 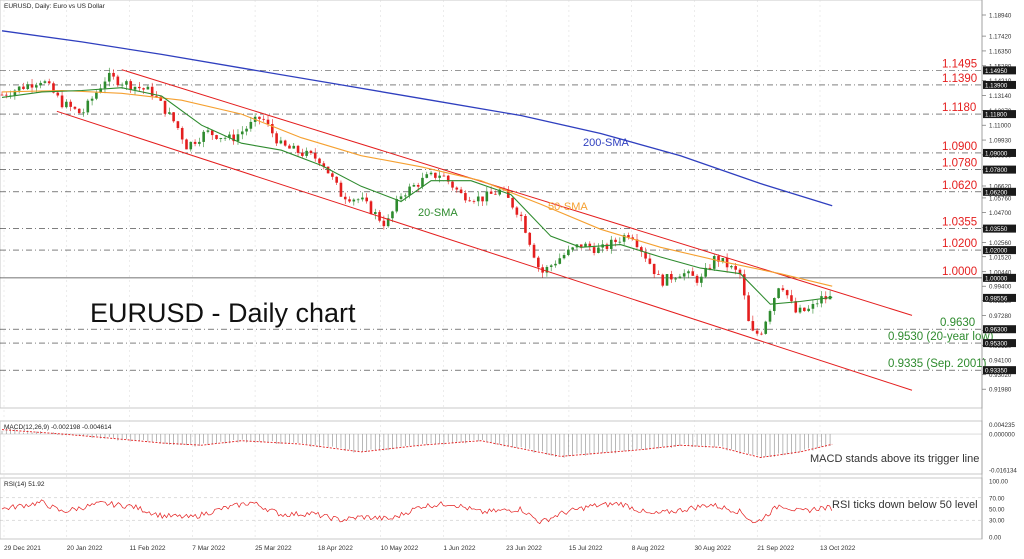 I want to click on macd-y-tick-label: 0.004235, so click(x=1002, y=425).